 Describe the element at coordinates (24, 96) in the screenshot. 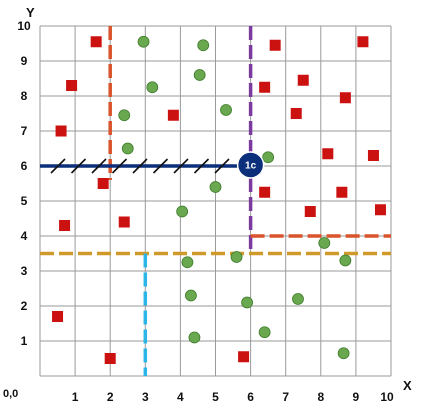

I see `y-tick-label: 8` at that location.